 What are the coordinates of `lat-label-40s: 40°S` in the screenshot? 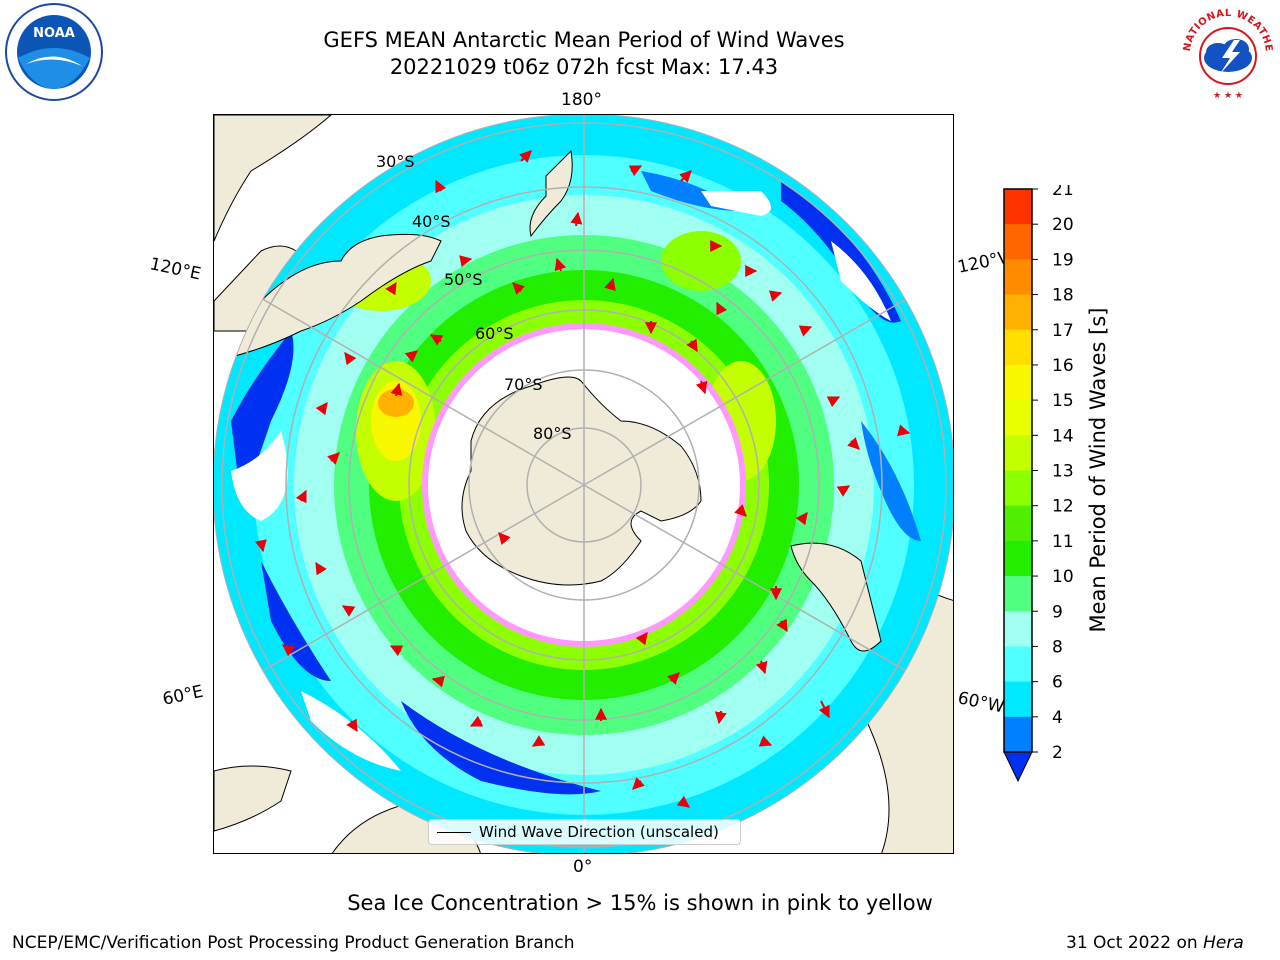 It's located at (431, 221).